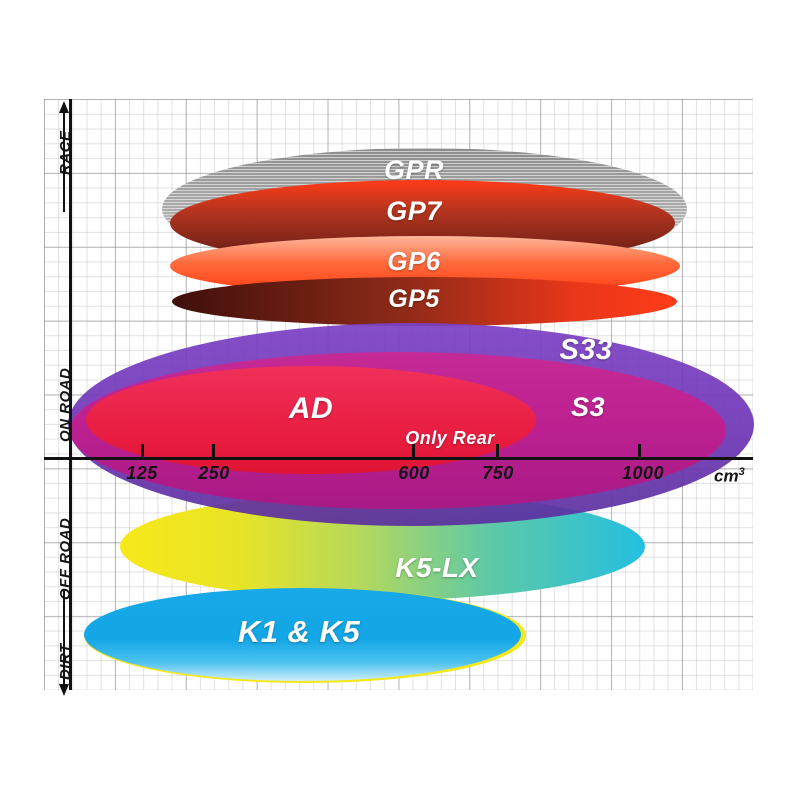 Image resolution: width=800 pixels, height=800 pixels. What do you see at coordinates (311, 408) in the screenshot?
I see `label-ad: AD` at bounding box center [311, 408].